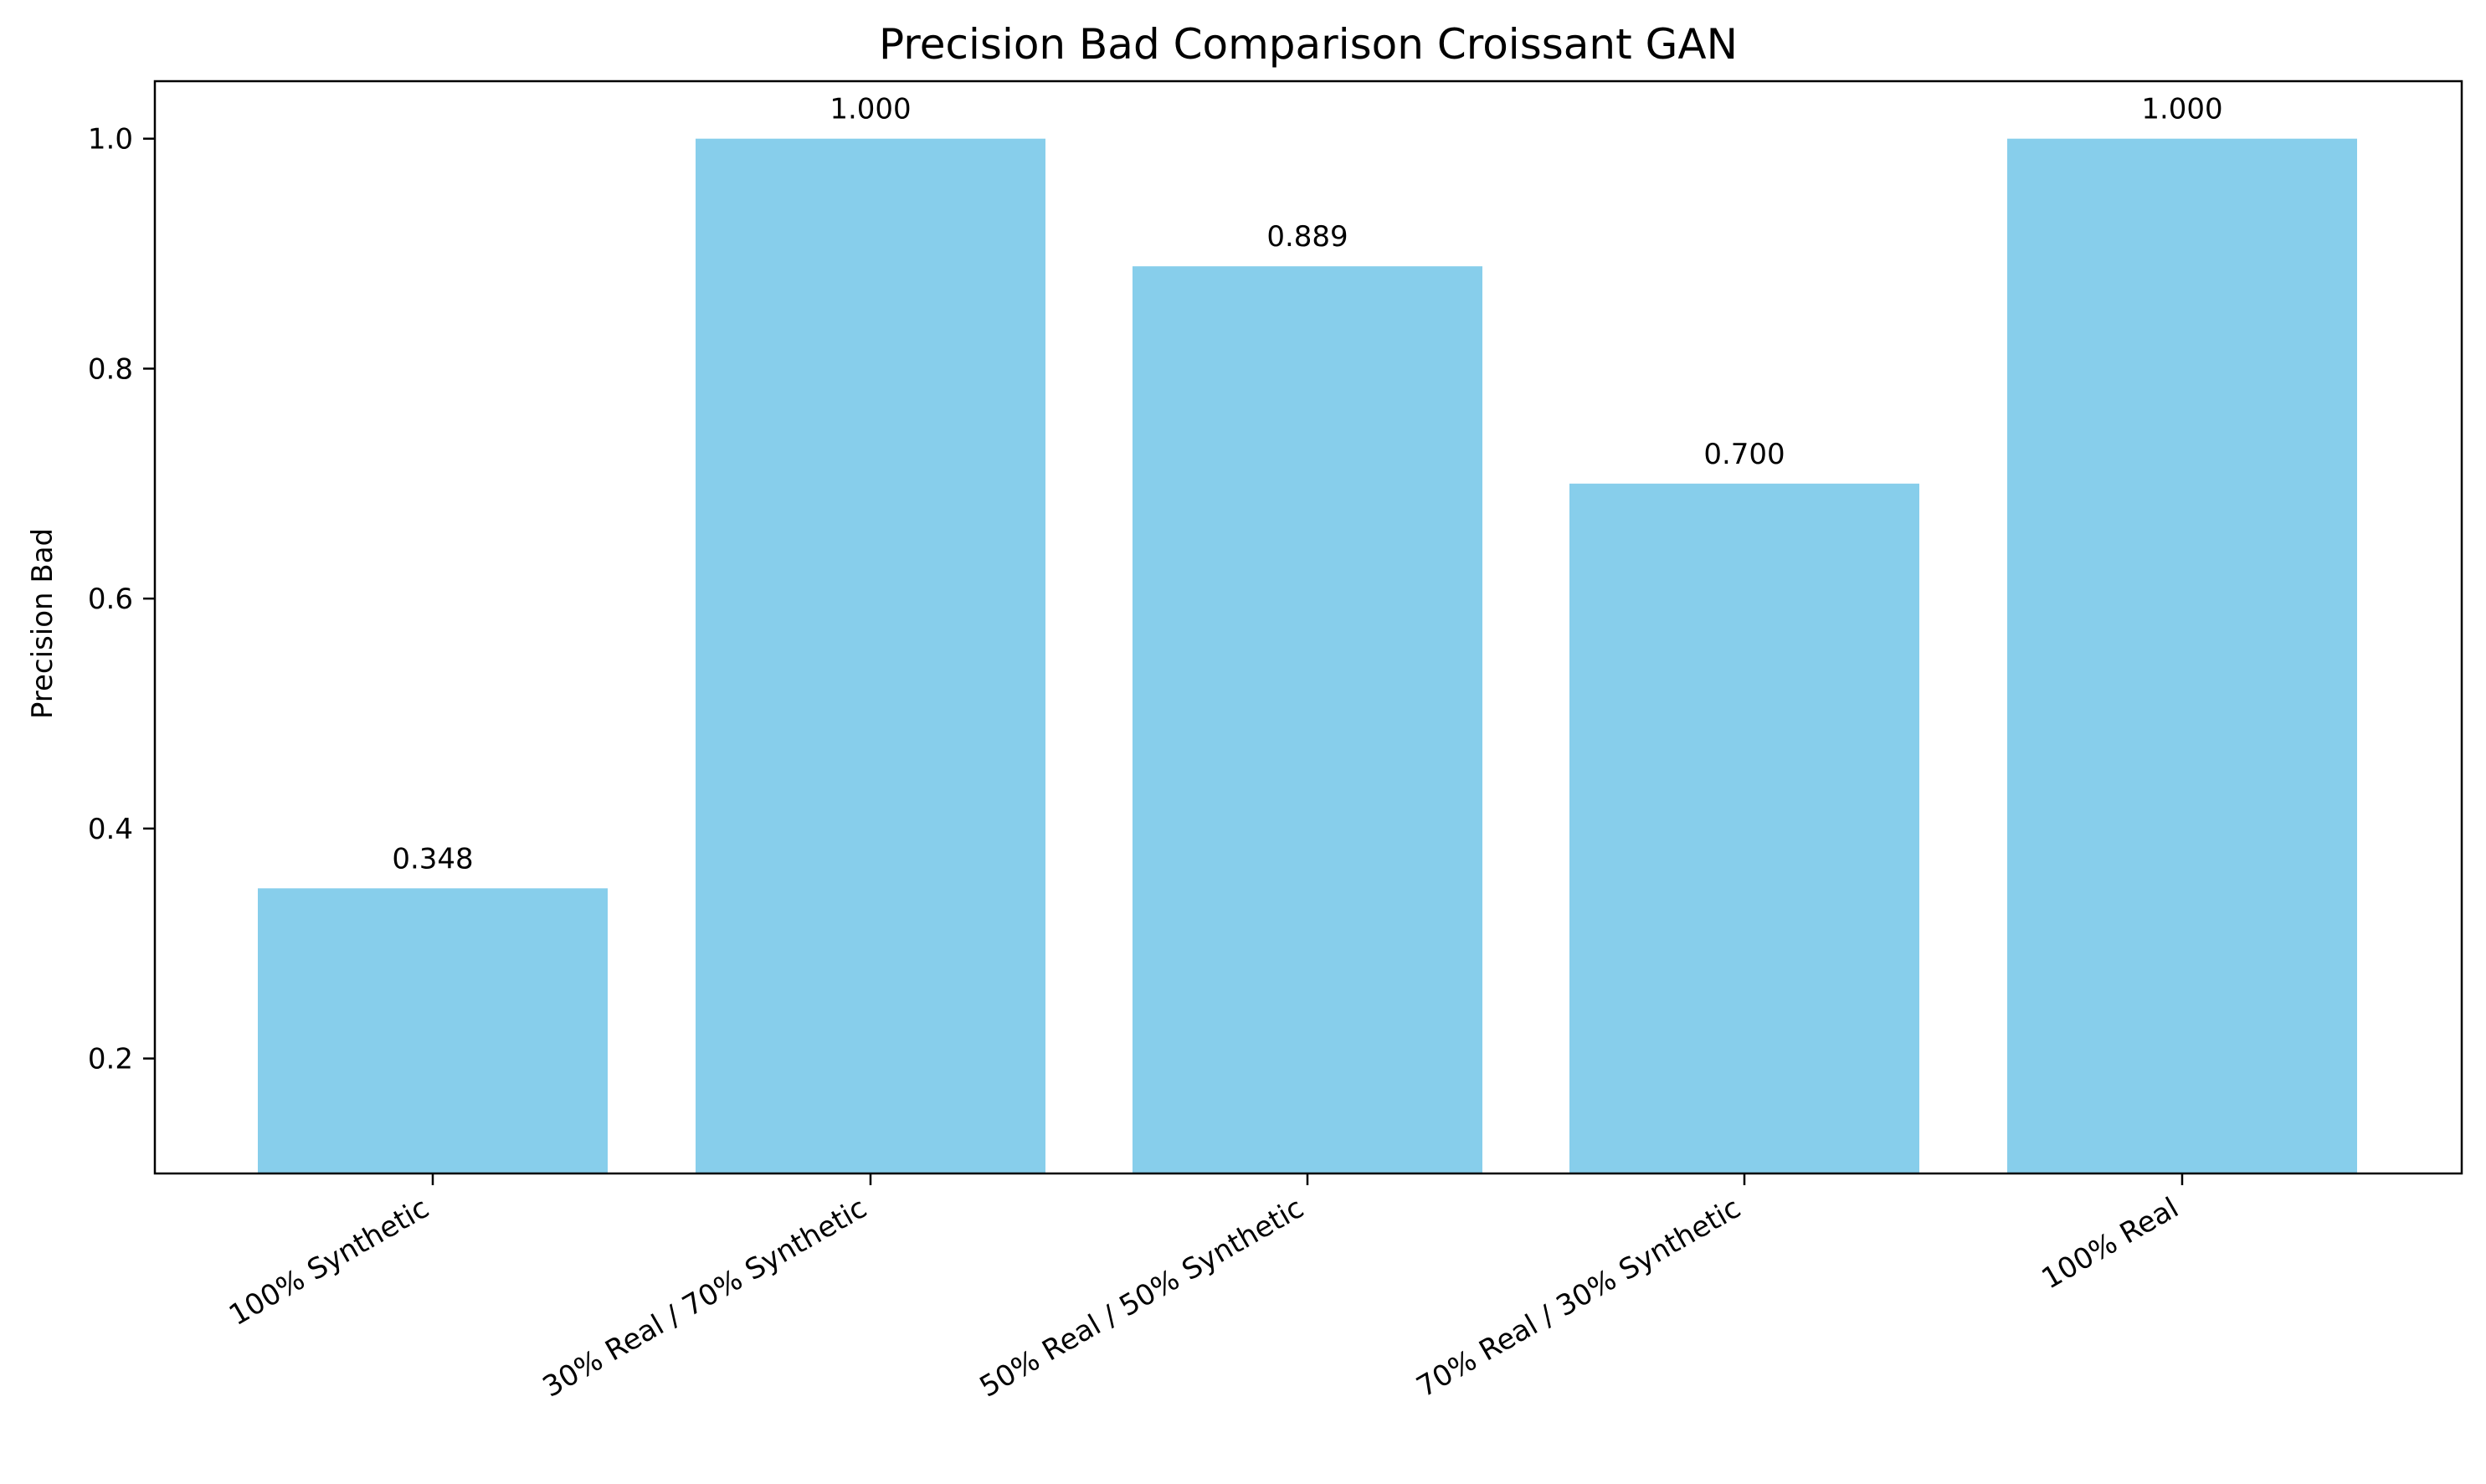  Describe the element at coordinates (433, 859) in the screenshot. I see `bar-value-label-1: 0.348` at that location.